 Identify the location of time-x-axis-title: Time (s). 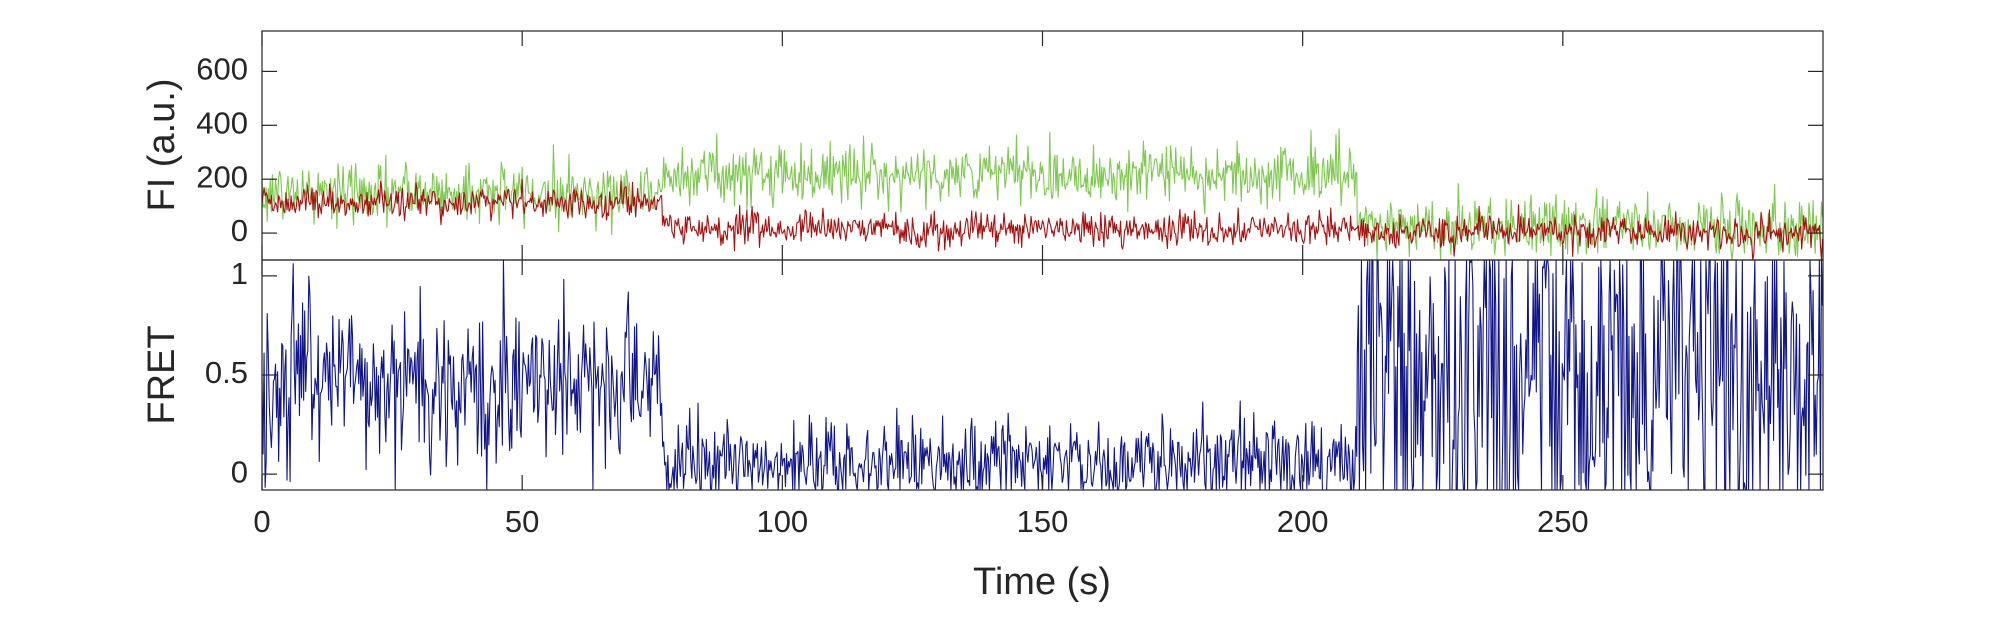
(1042, 582).